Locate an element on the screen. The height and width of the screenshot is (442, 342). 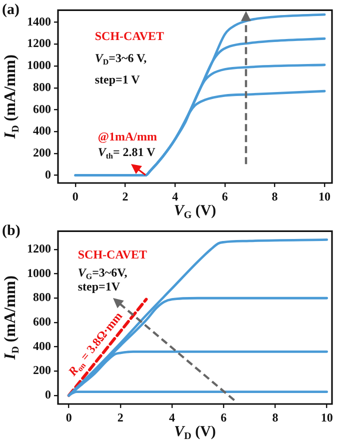
annotation: @1mA/mm is located at coordinates (128, 137).